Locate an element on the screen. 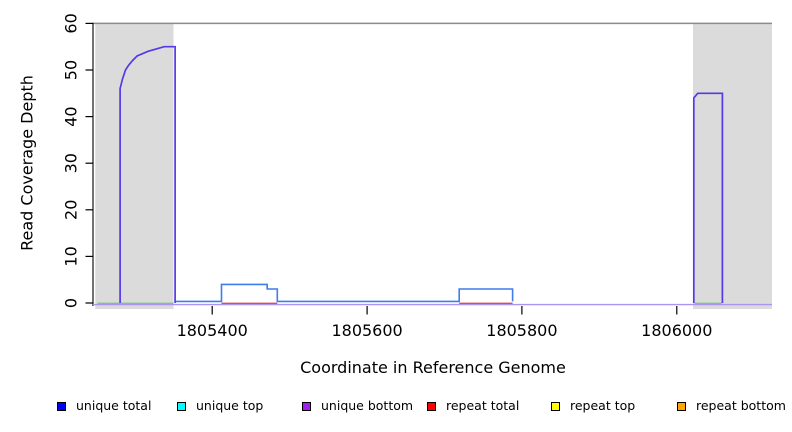 The width and height of the screenshot is (792, 432). y-tick-label: 50 is located at coordinates (71, 70).